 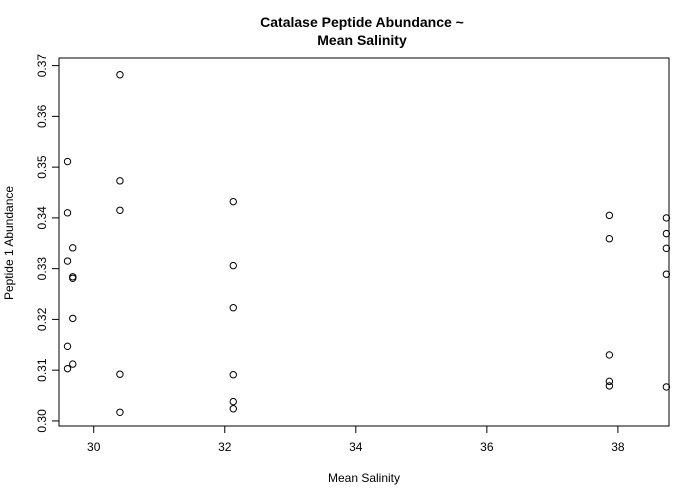 I want to click on y-axis: 0.30 0.31 0.32 0.33 0.34 0.35 0.36 0.37, so click(x=47, y=243).